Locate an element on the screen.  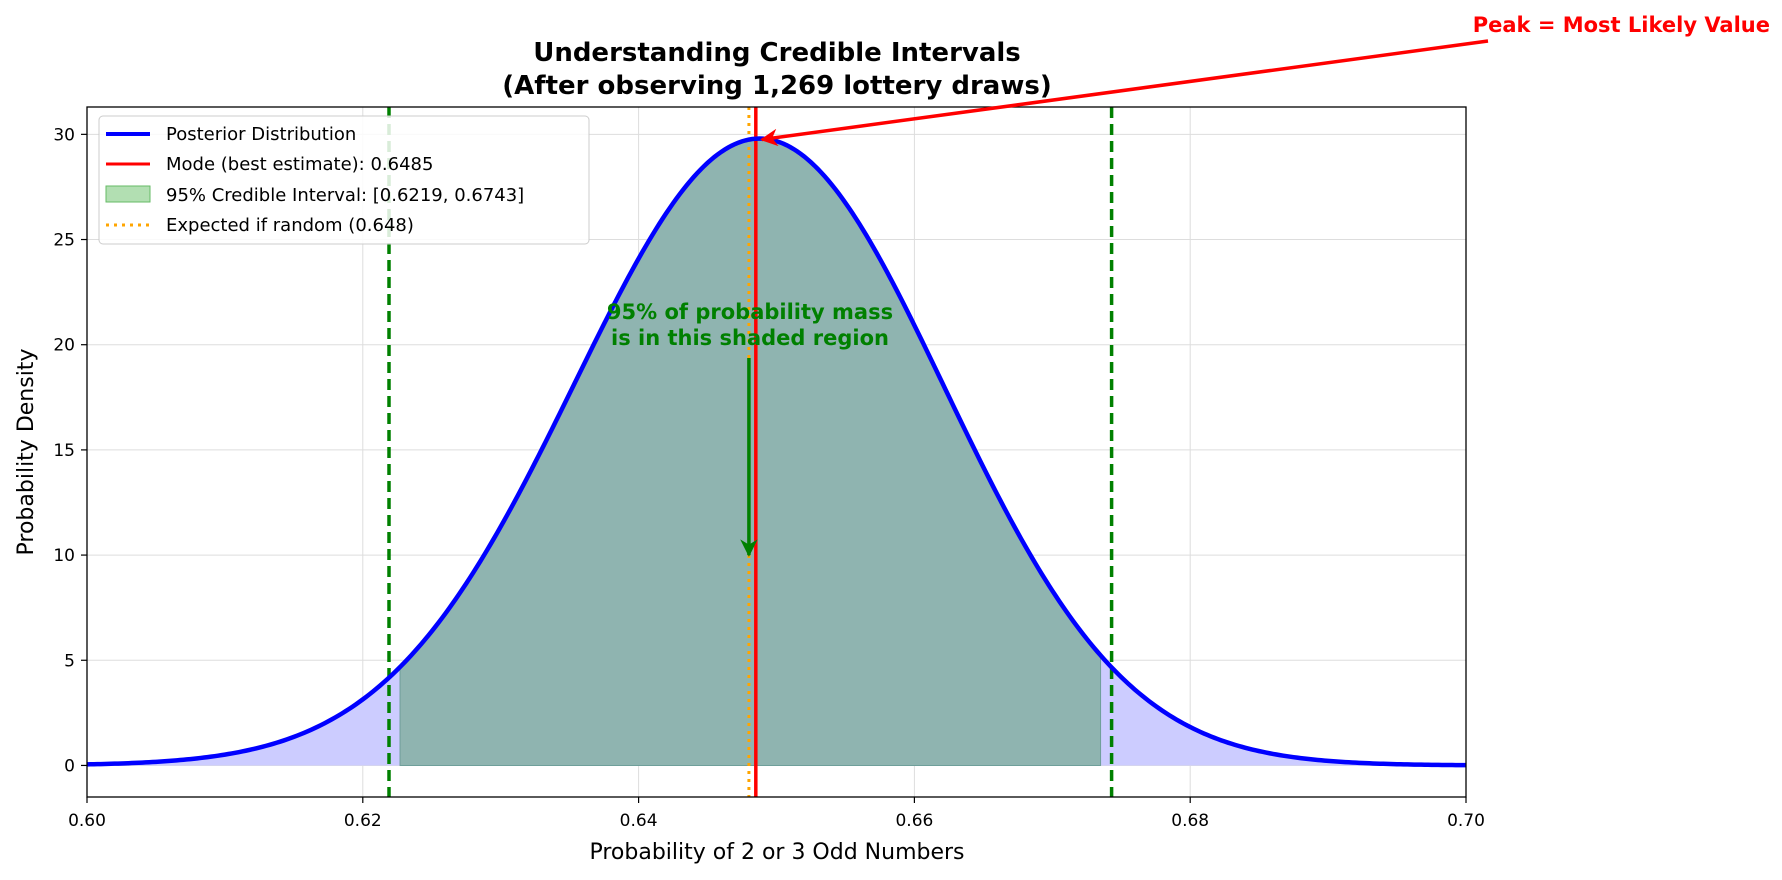
legend-label-expected: Expected if random (0.648) is located at coordinates (290, 225).